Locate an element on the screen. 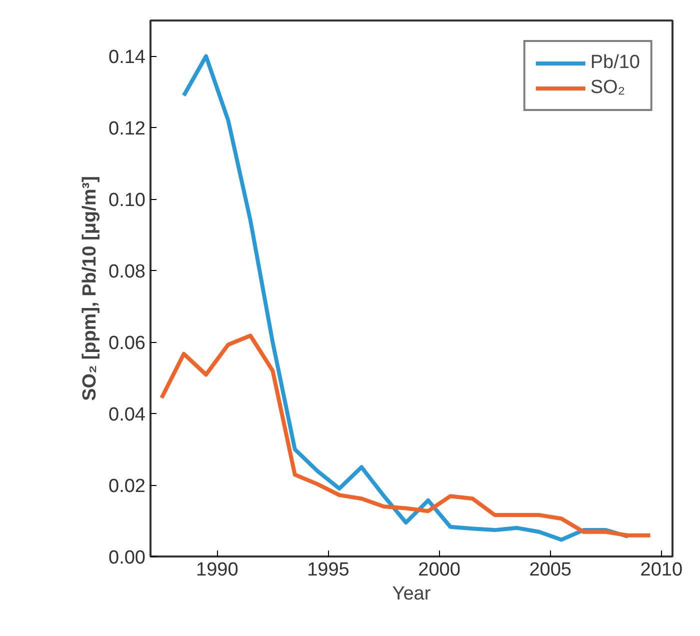  y-tick-label: 0.00 is located at coordinates (127, 558).